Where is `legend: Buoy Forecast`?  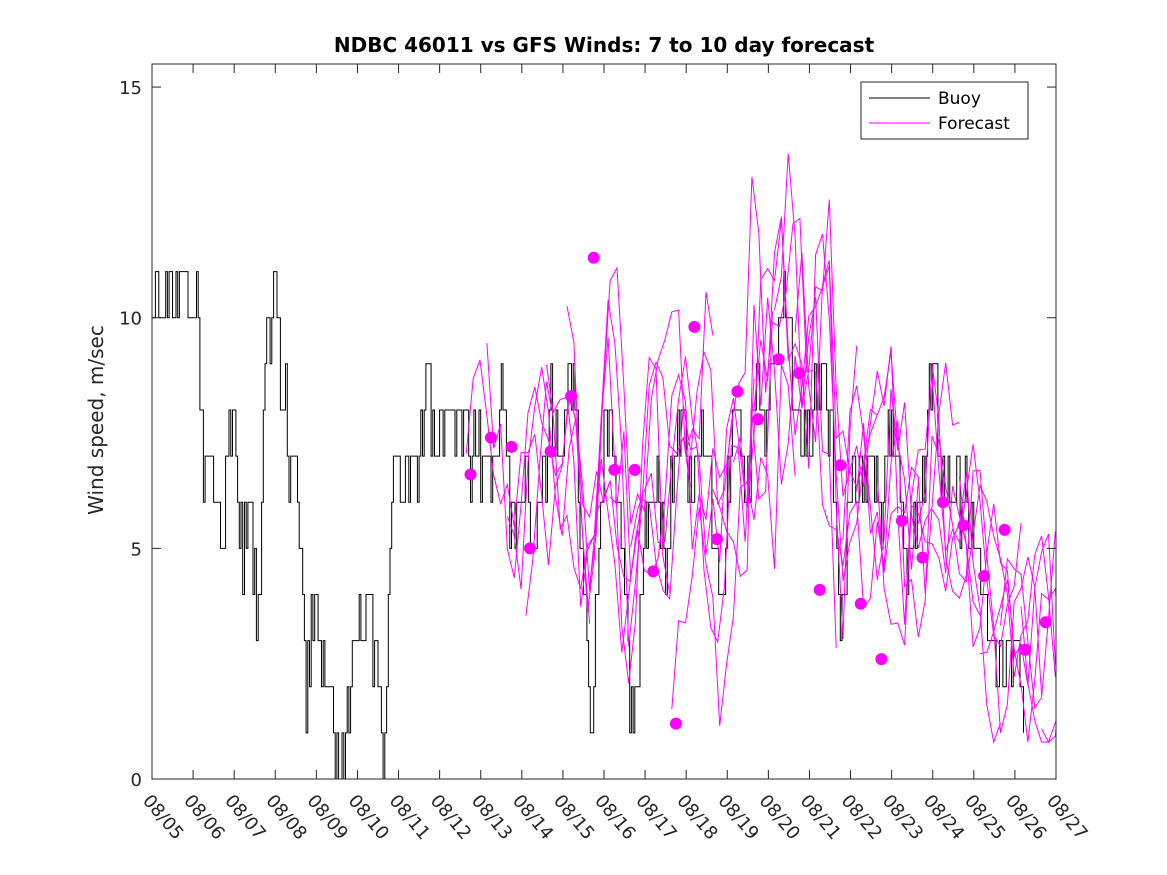
legend: Buoy Forecast is located at coordinates (944, 110).